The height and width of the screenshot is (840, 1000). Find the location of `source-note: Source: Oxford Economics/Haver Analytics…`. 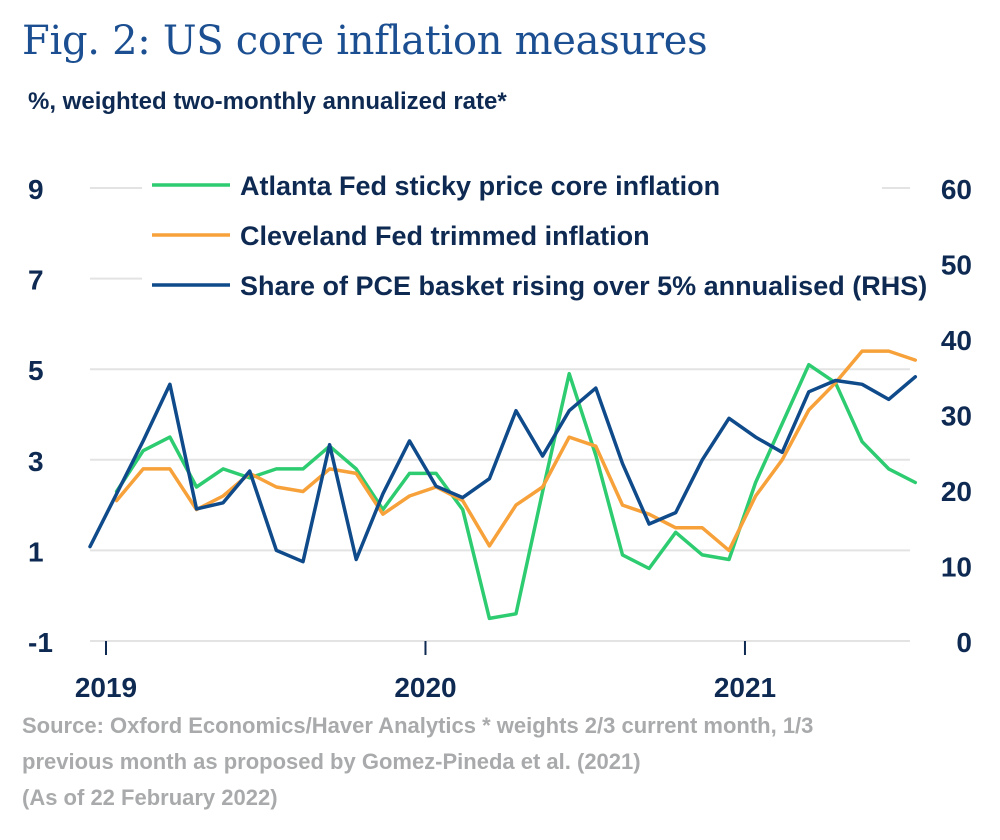

source-note: Source: Oxford Economics/Haver Analytics… is located at coordinates (502, 762).